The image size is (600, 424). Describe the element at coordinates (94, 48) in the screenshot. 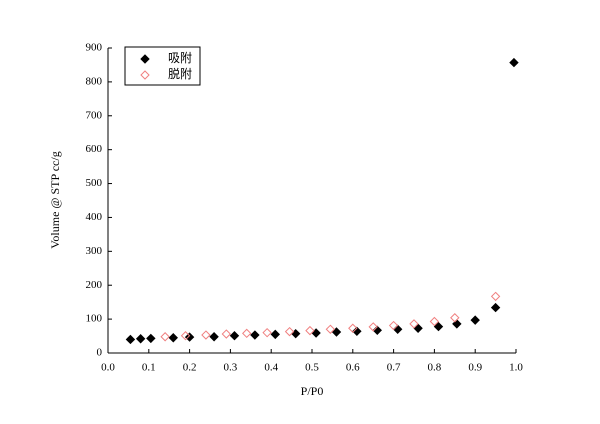

I see `y-tick-label: 900` at that location.